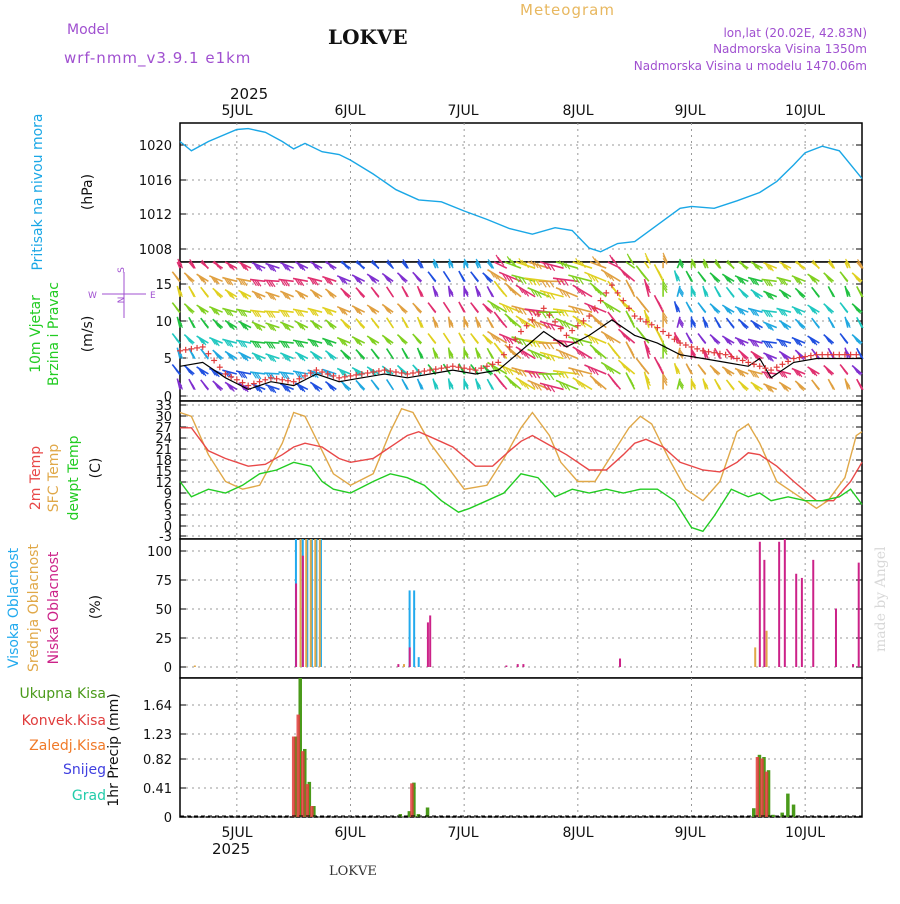  Describe the element at coordinates (155, 146) in the screenshot. I see `y-tick-label: 1020` at that location.